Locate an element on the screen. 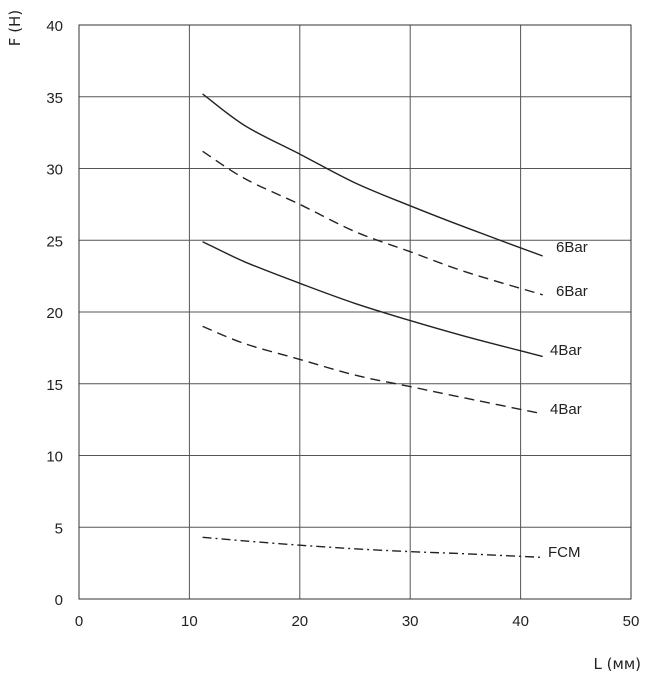 The width and height of the screenshot is (647, 674). x-tick-label: 0 is located at coordinates (79, 621).